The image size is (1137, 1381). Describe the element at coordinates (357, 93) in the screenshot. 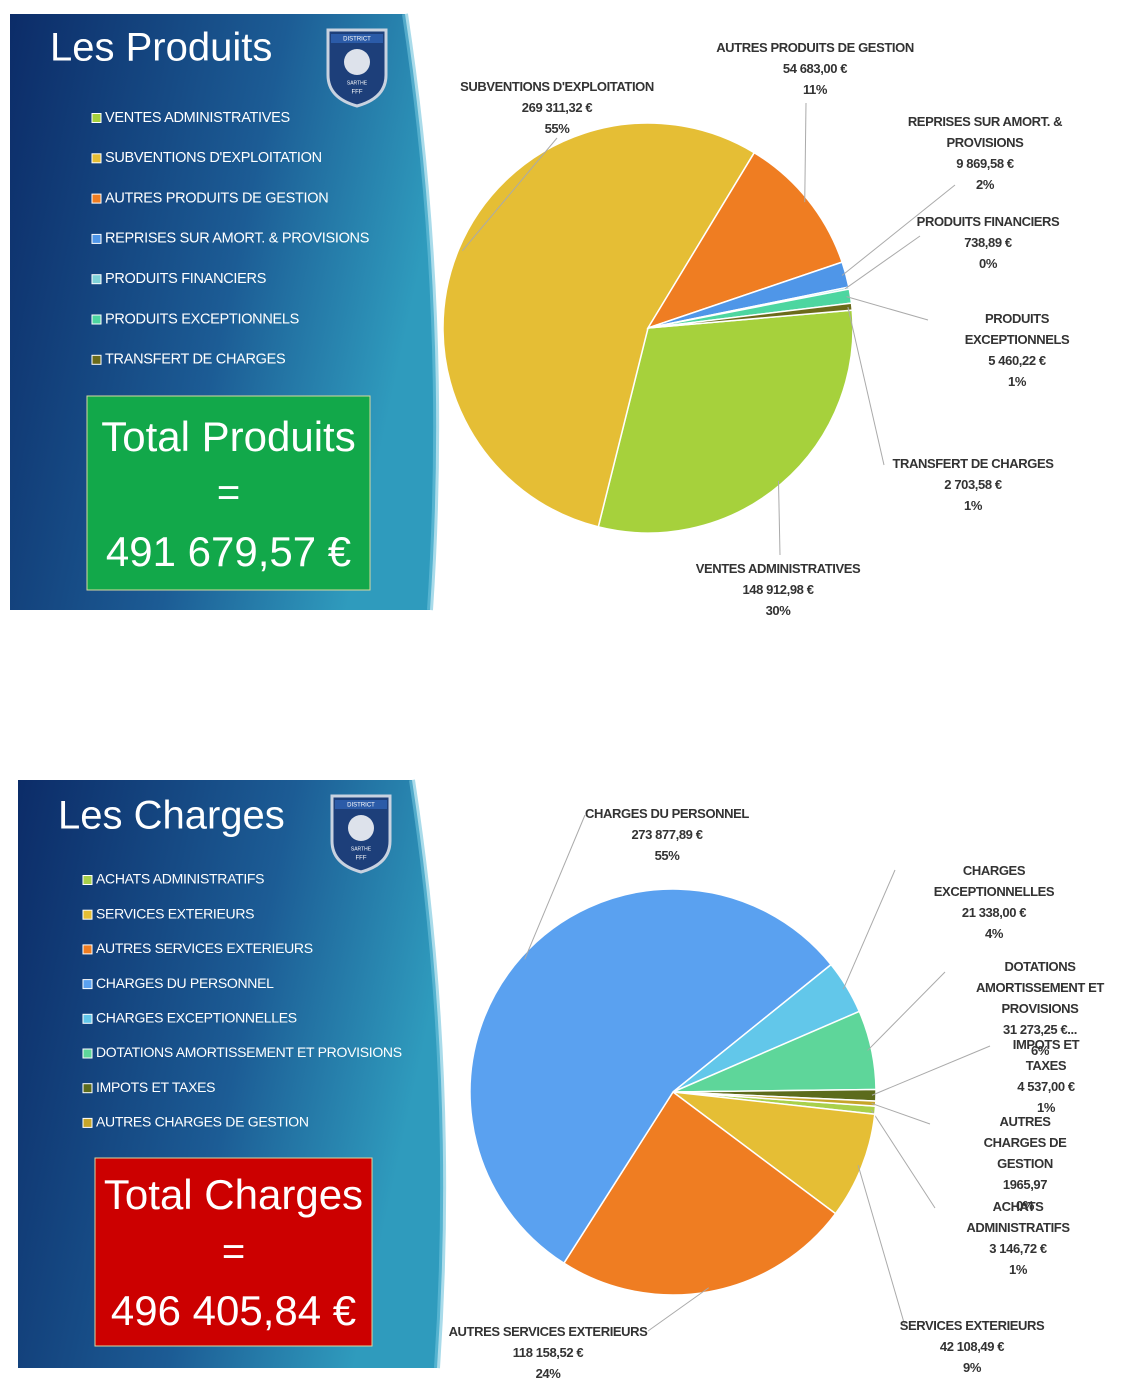

I see `logo-brand: FFF` at that location.